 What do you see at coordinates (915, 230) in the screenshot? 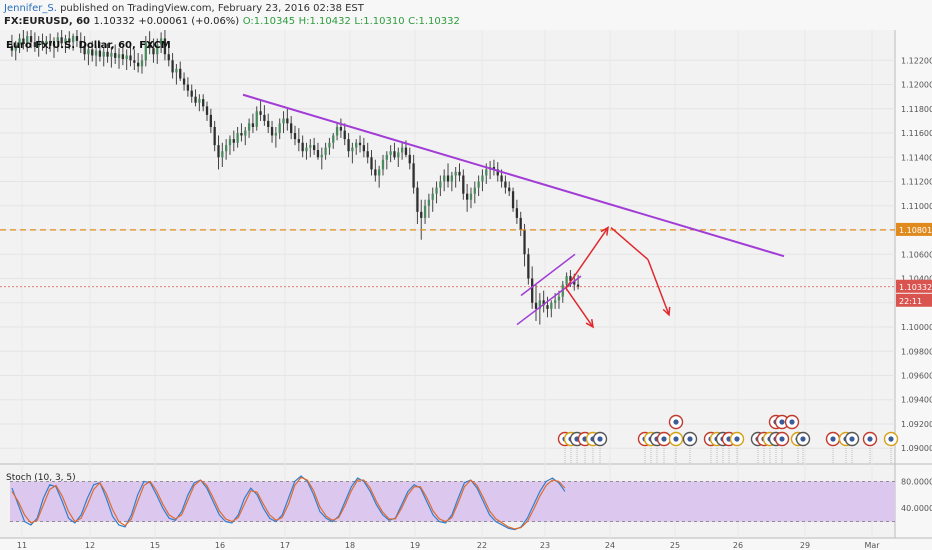
I see `resistance-price-label: 1.10801` at bounding box center [915, 230].